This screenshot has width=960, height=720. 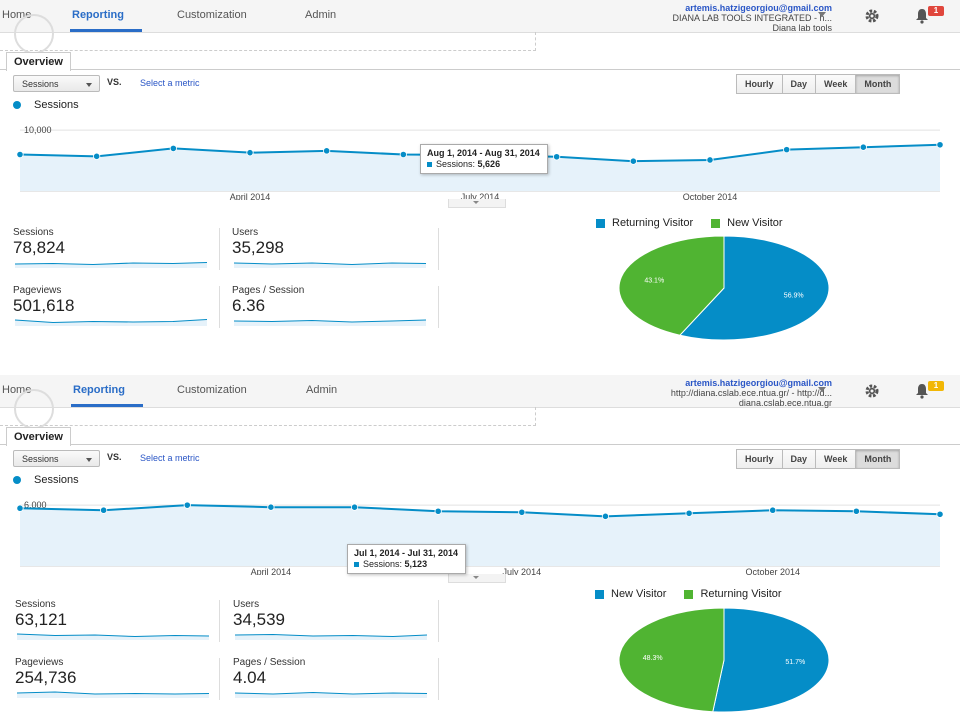 What do you see at coordinates (332, 305) in the screenshot?
I see `stat-pages-per-session: Pages / Session 6.36` at bounding box center [332, 305].